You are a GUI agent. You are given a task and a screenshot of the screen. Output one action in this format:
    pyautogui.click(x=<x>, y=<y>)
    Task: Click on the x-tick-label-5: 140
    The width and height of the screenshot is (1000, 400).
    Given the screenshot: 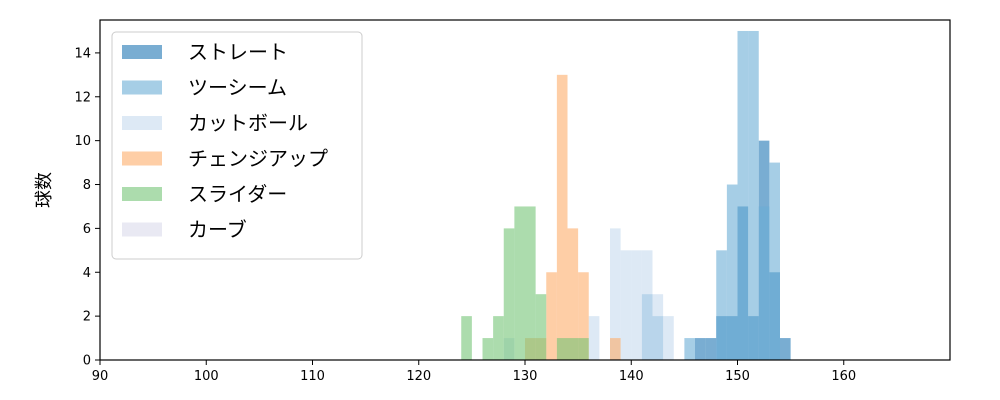 What is the action you would take?
    pyautogui.click(x=631, y=376)
    